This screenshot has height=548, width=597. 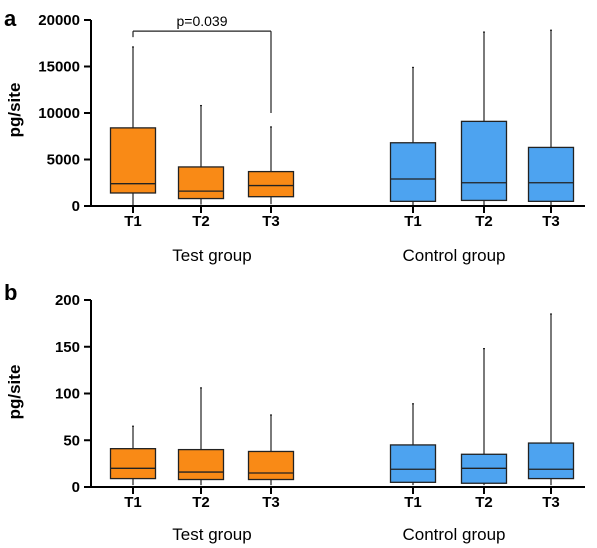 What do you see at coordinates (14, 392) in the screenshot?
I see `panel-b-ylabel: pg/site` at bounding box center [14, 392].